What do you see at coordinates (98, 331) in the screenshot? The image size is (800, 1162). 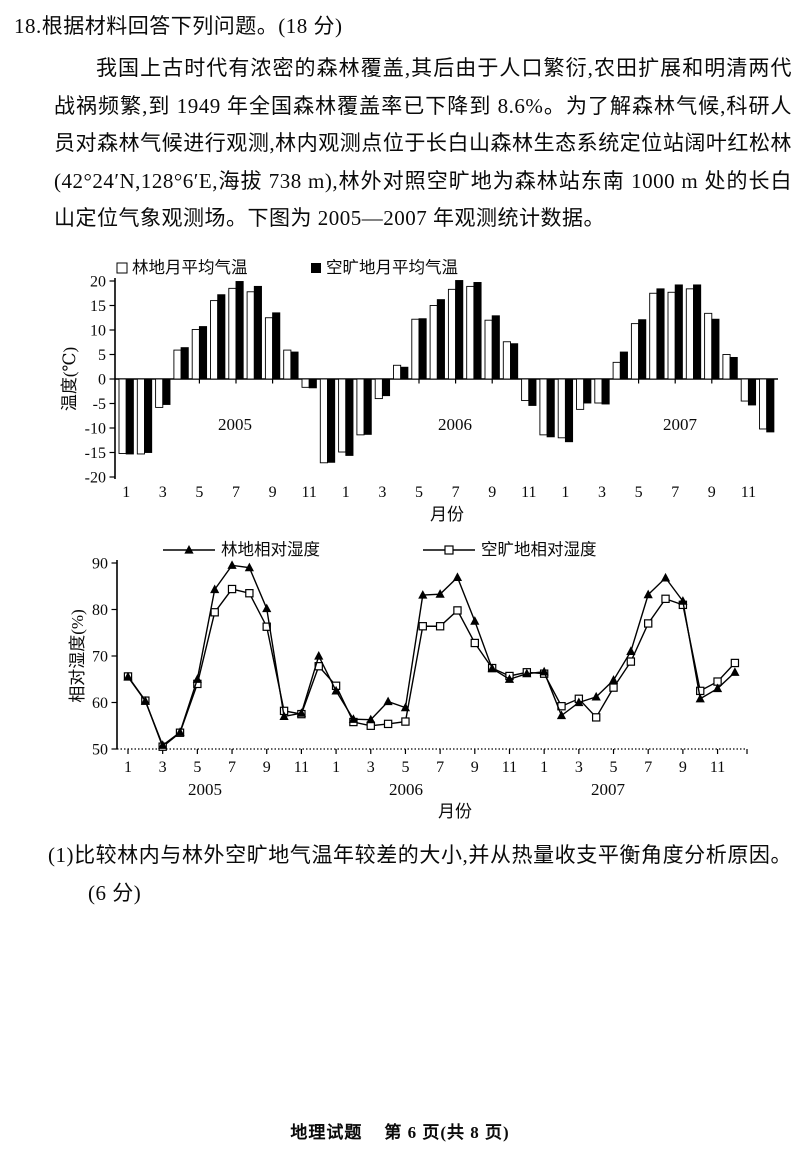 I see `svg-text: 10` at bounding box center [98, 331].